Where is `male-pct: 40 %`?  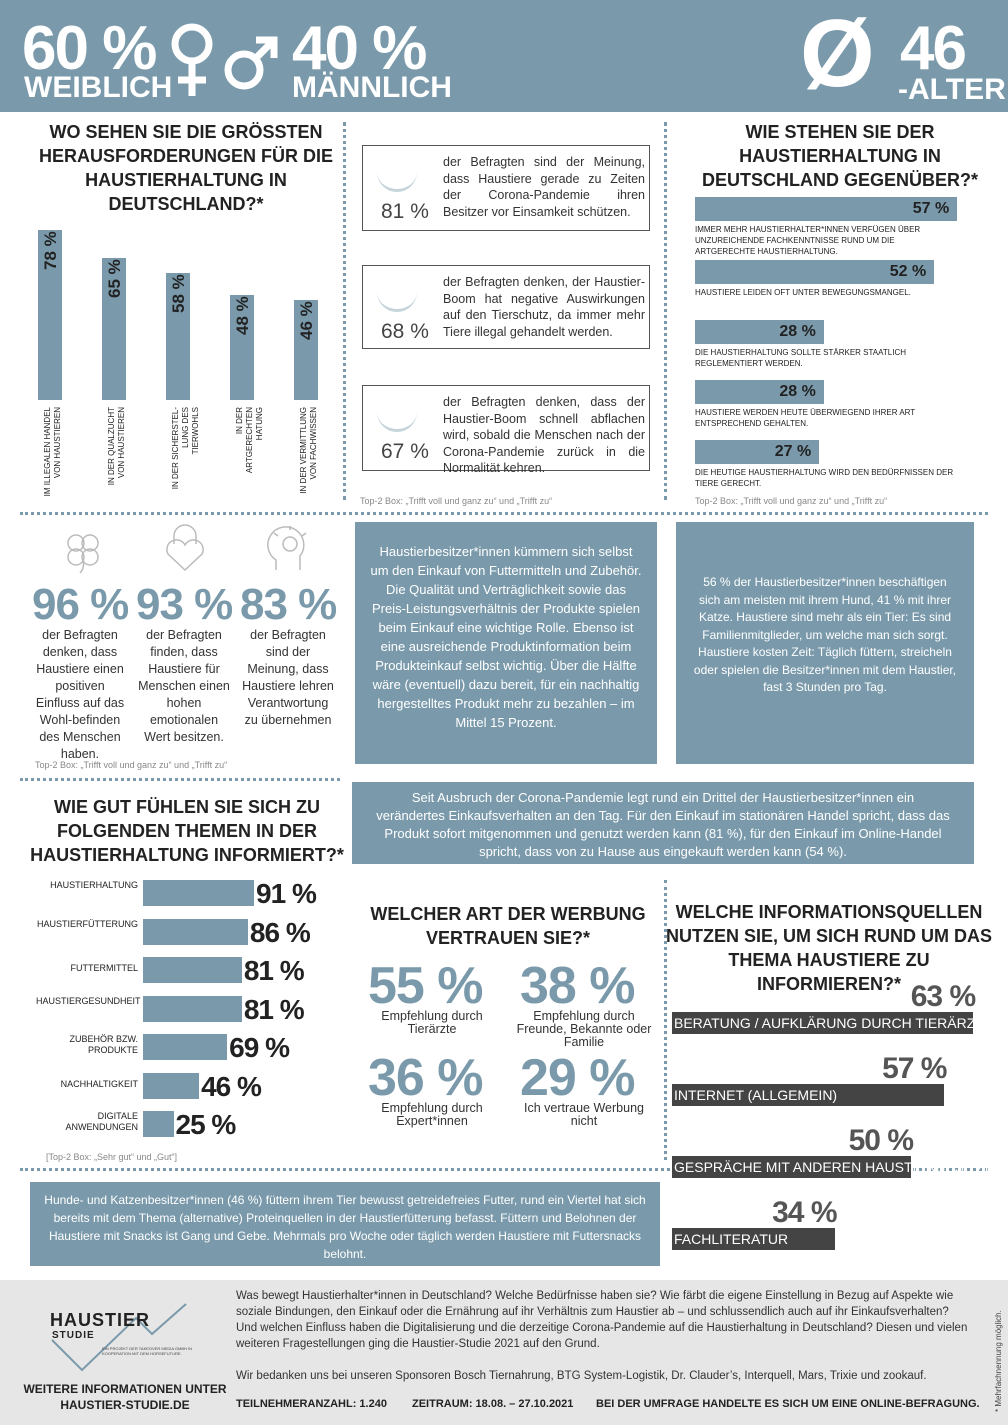
male-pct: 40 % is located at coordinates (359, 48).